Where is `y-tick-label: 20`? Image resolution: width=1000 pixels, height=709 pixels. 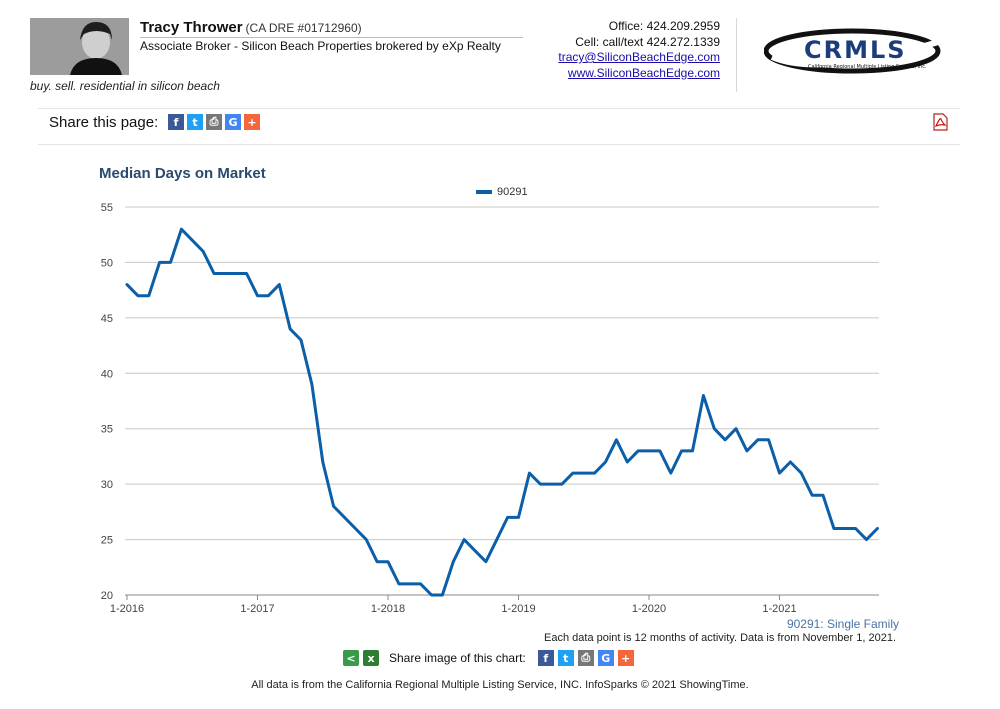
y-tick-label: 20 is located at coordinates (107, 596).